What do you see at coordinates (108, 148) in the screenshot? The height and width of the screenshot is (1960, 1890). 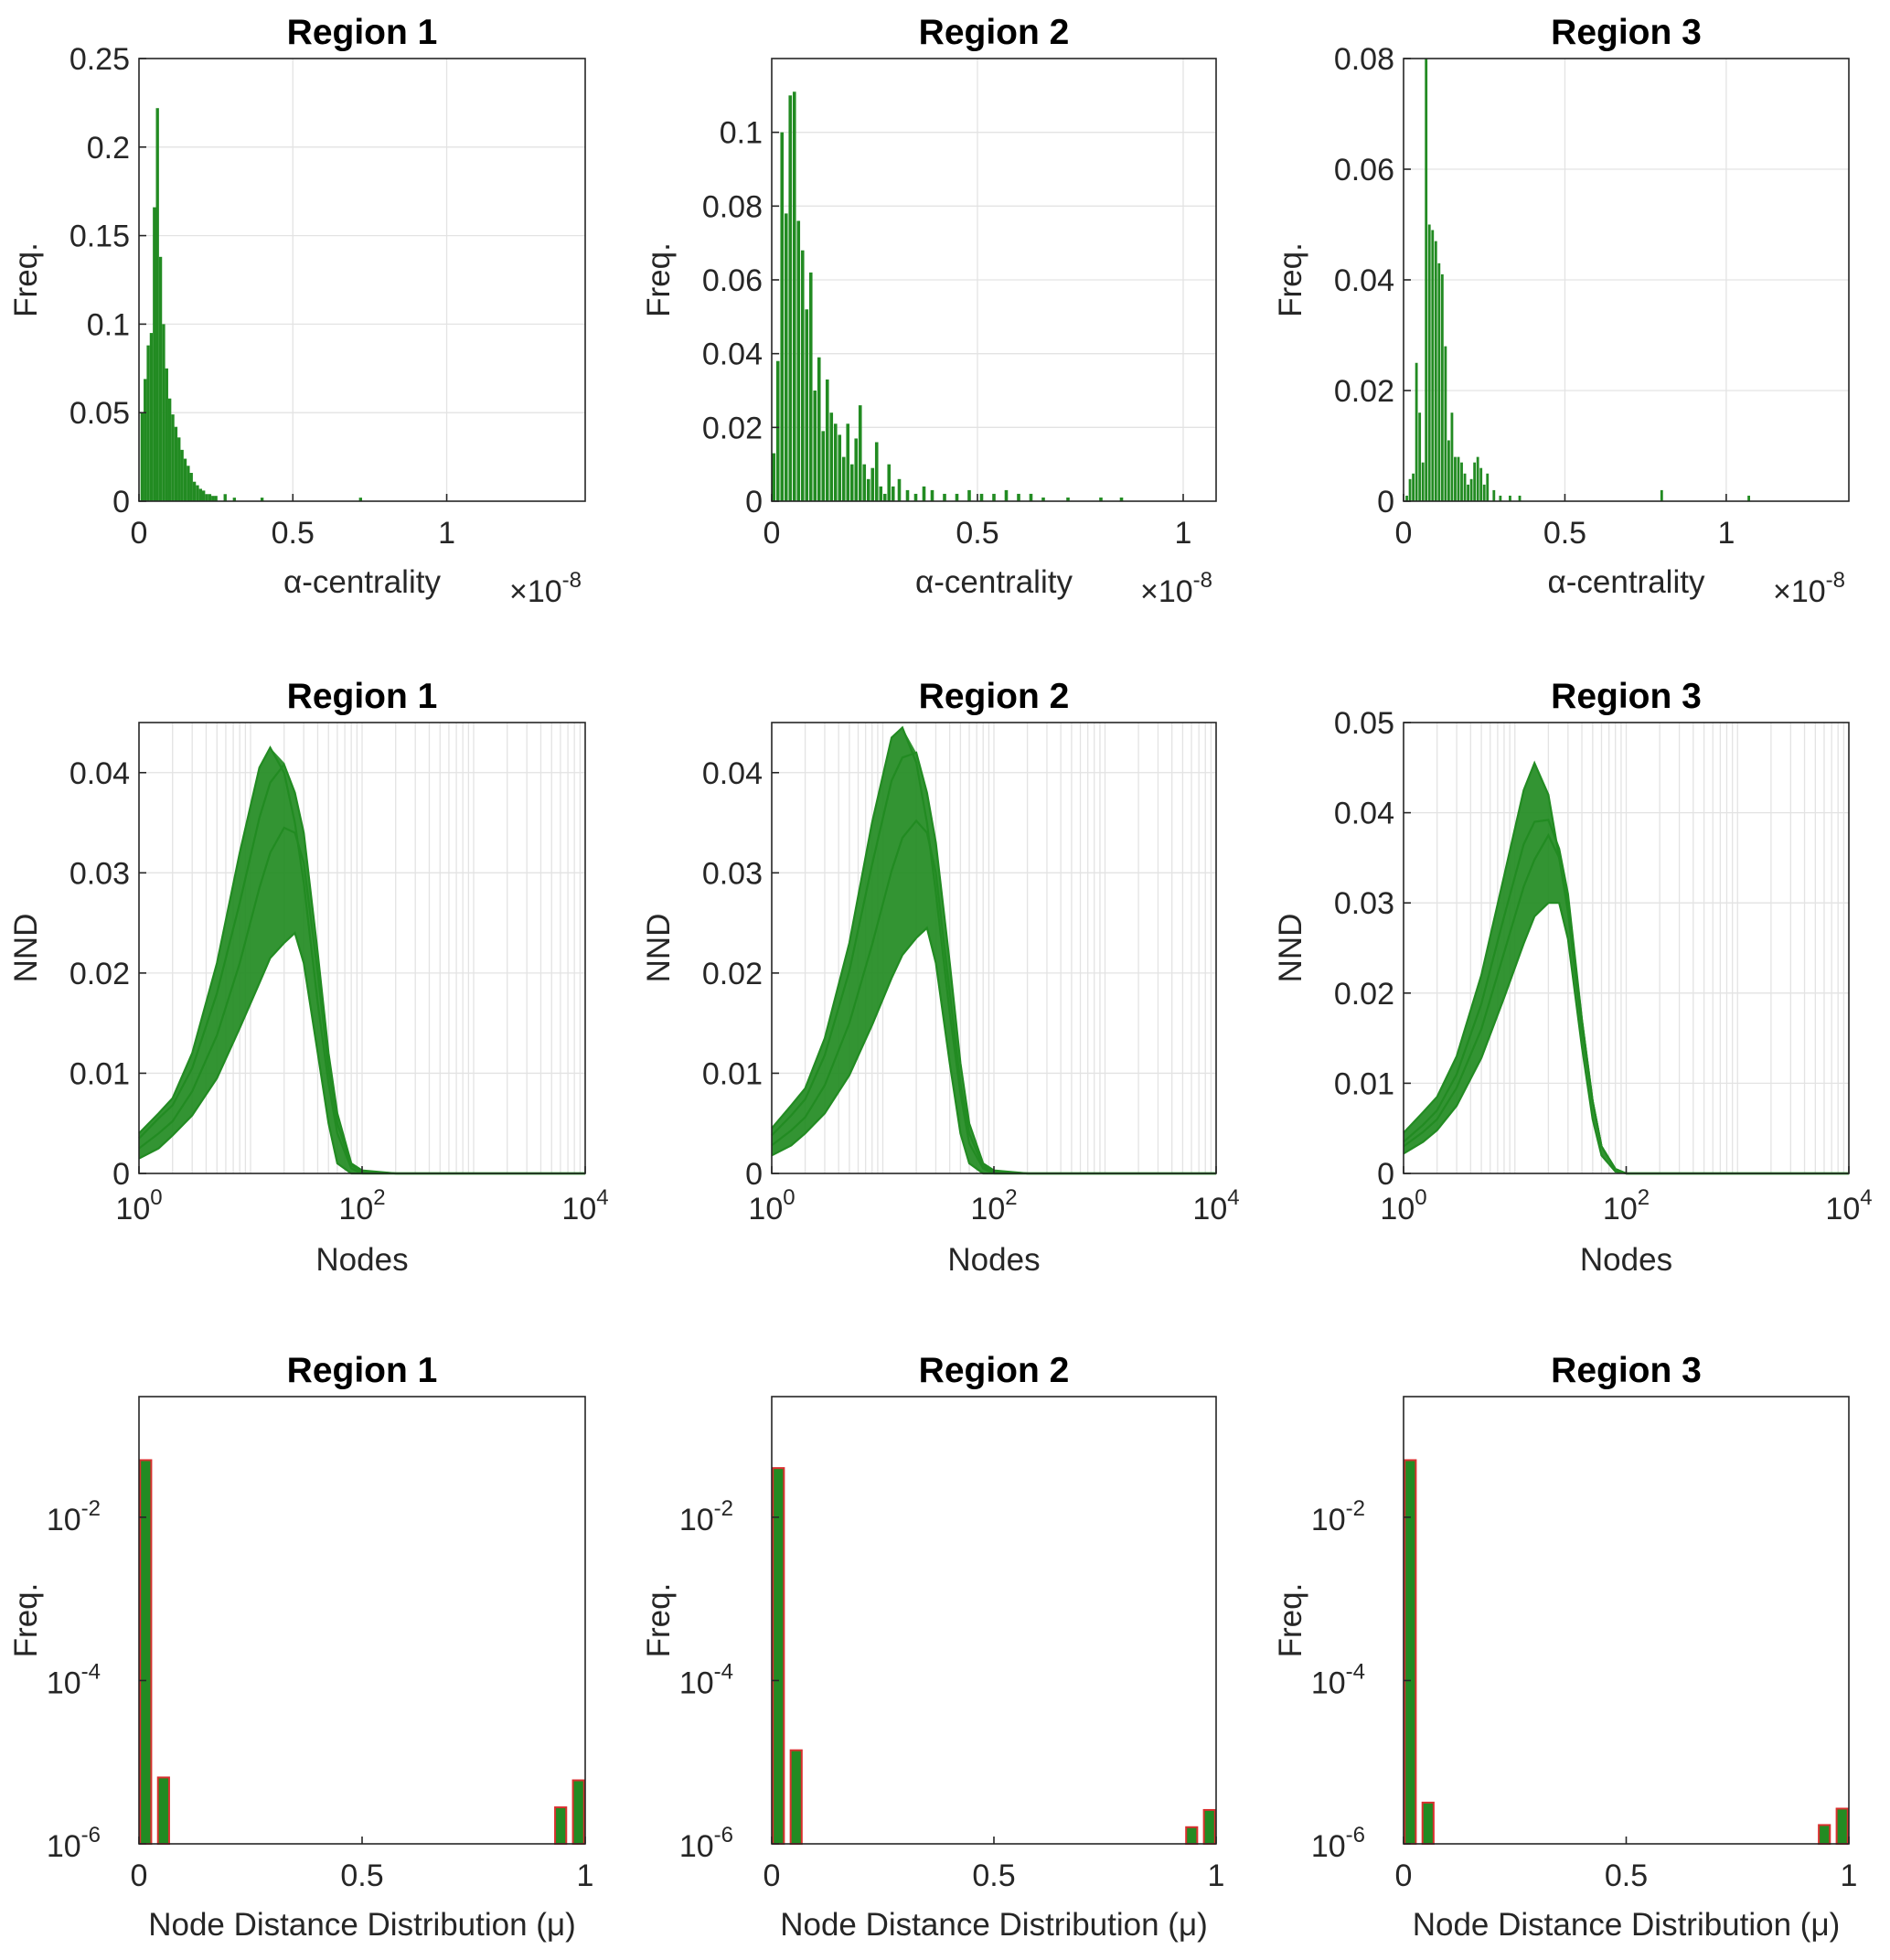 I see `y-tick-label: 0.2` at bounding box center [108, 148].